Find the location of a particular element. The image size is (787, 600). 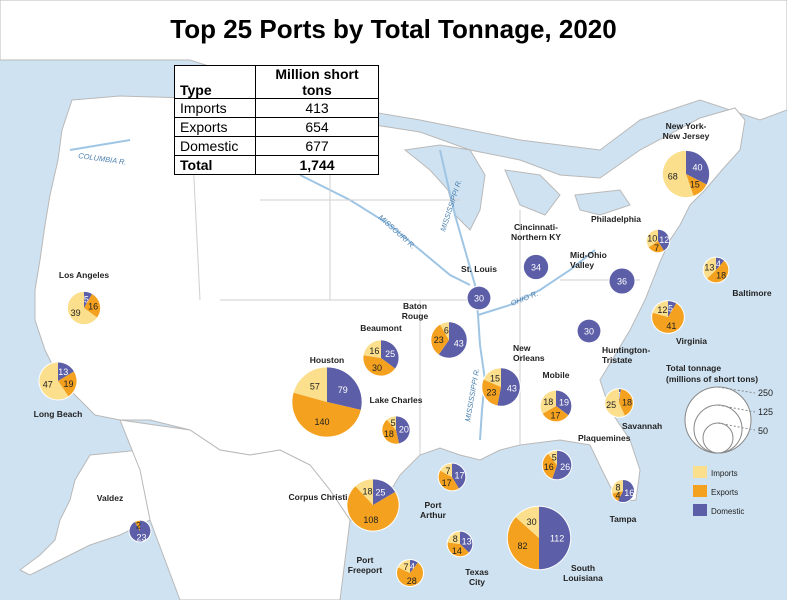

port-pie: 26 165 Plaquemines is located at coordinates (586, 457).